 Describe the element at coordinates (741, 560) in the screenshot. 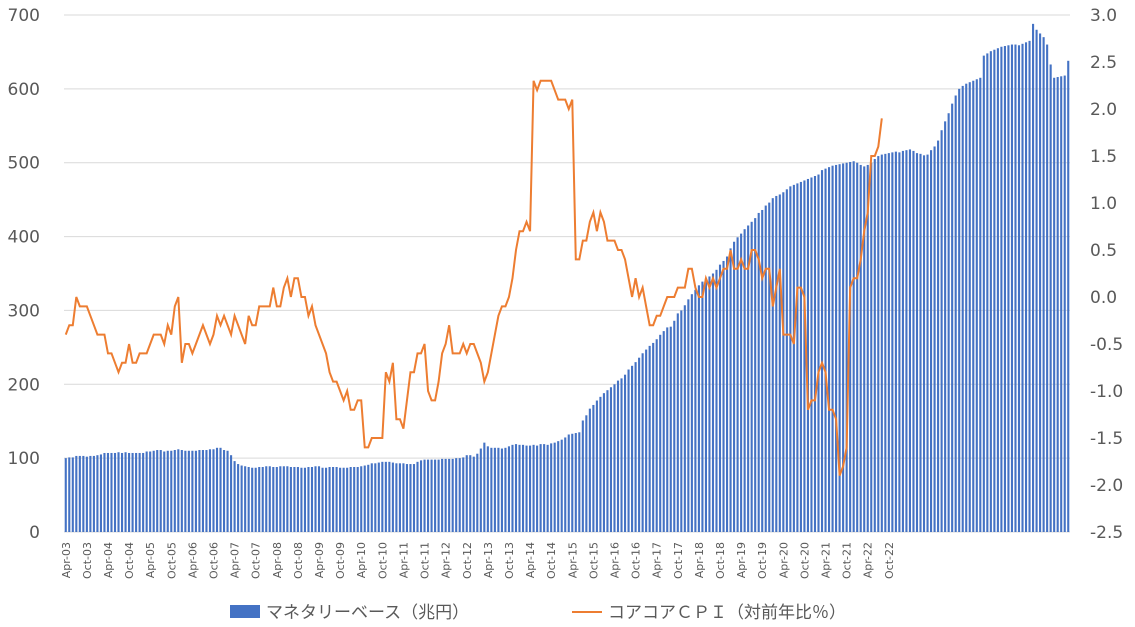

I see `x-tick-label: Apr-19` at that location.